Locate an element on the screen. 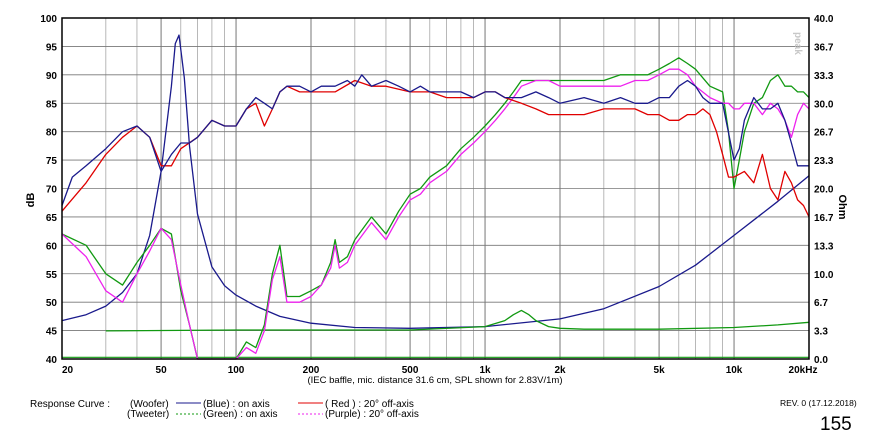 Image resolution: width=875 pixels, height=430 pixels. x-tick-label: 1k is located at coordinates (485, 370).